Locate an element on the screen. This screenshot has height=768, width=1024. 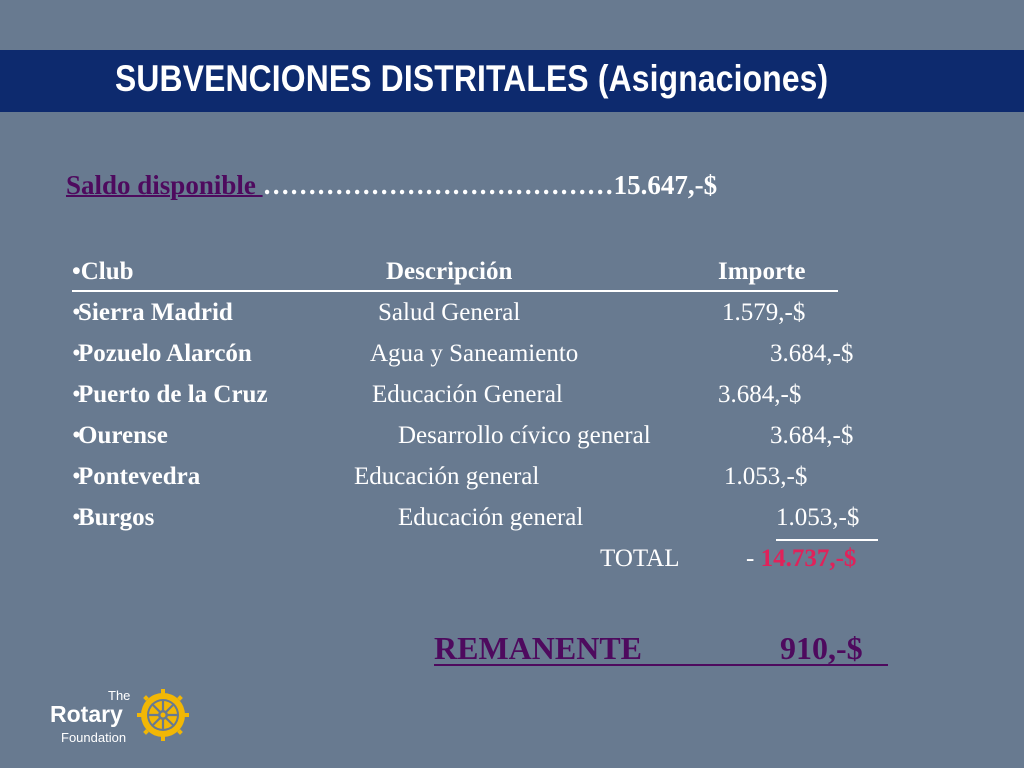
table-row: • Sierra Madrid Salud General 1.579,-$ is located at coordinates (512, 316).